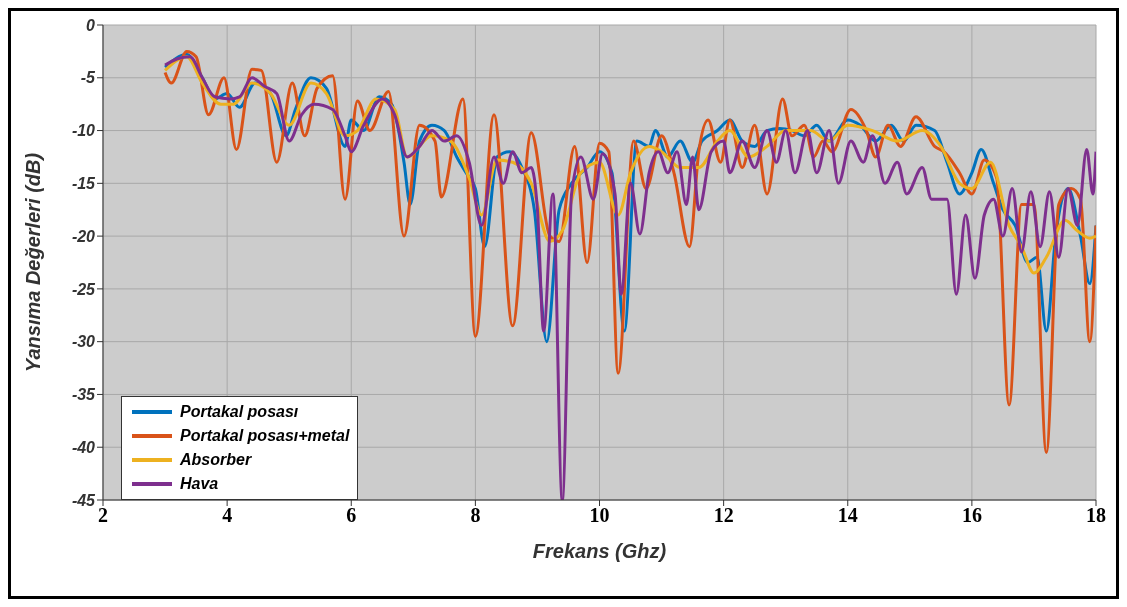 Image resolution: width=1127 pixels, height=607 pixels. What do you see at coordinates (83, 131) in the screenshot?
I see `y-tick-label: -10` at bounding box center [83, 131].